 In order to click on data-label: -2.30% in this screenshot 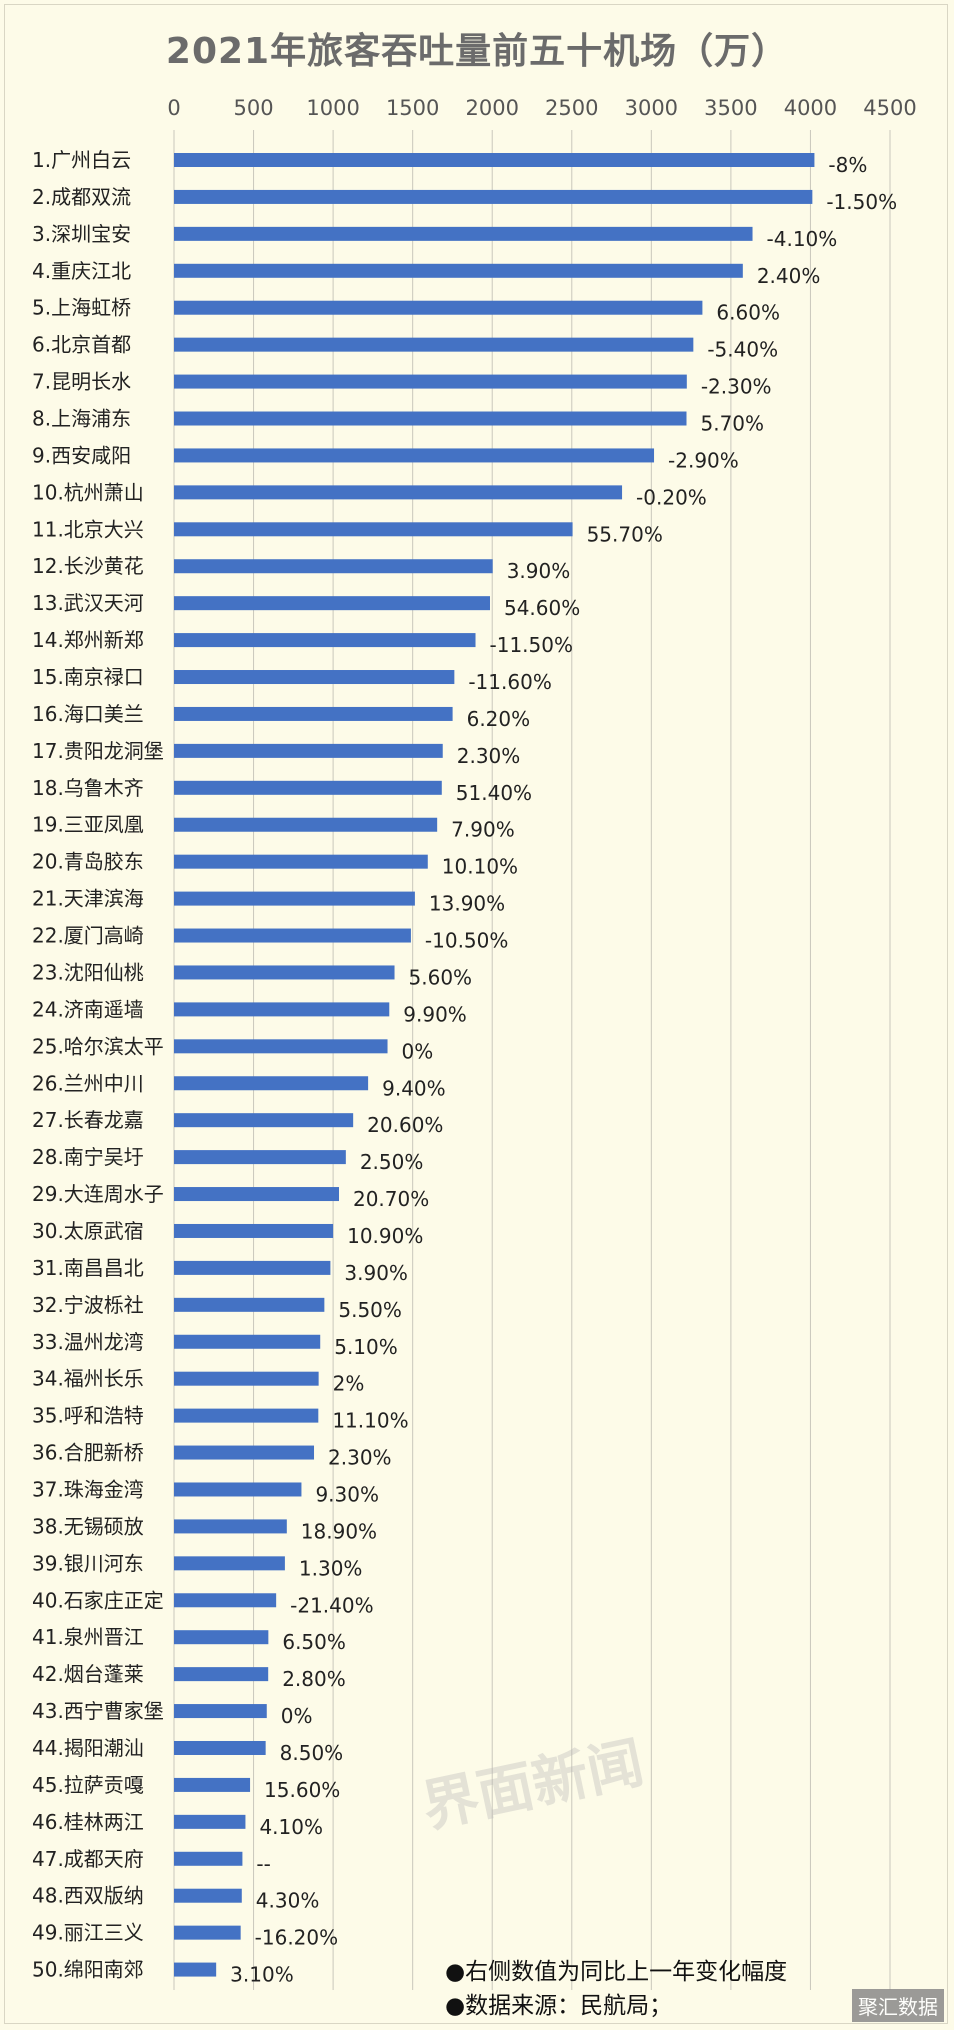, I will do `click(736, 387)`.